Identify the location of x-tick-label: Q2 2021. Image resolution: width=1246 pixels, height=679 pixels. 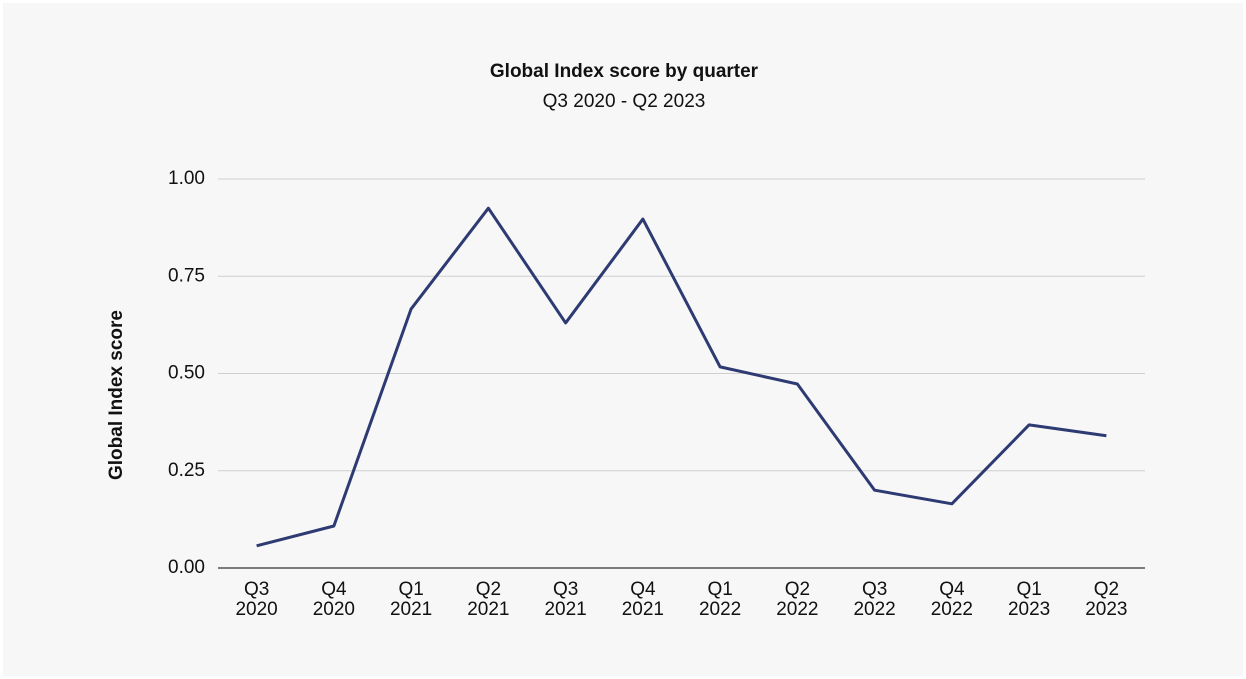
(488, 599).